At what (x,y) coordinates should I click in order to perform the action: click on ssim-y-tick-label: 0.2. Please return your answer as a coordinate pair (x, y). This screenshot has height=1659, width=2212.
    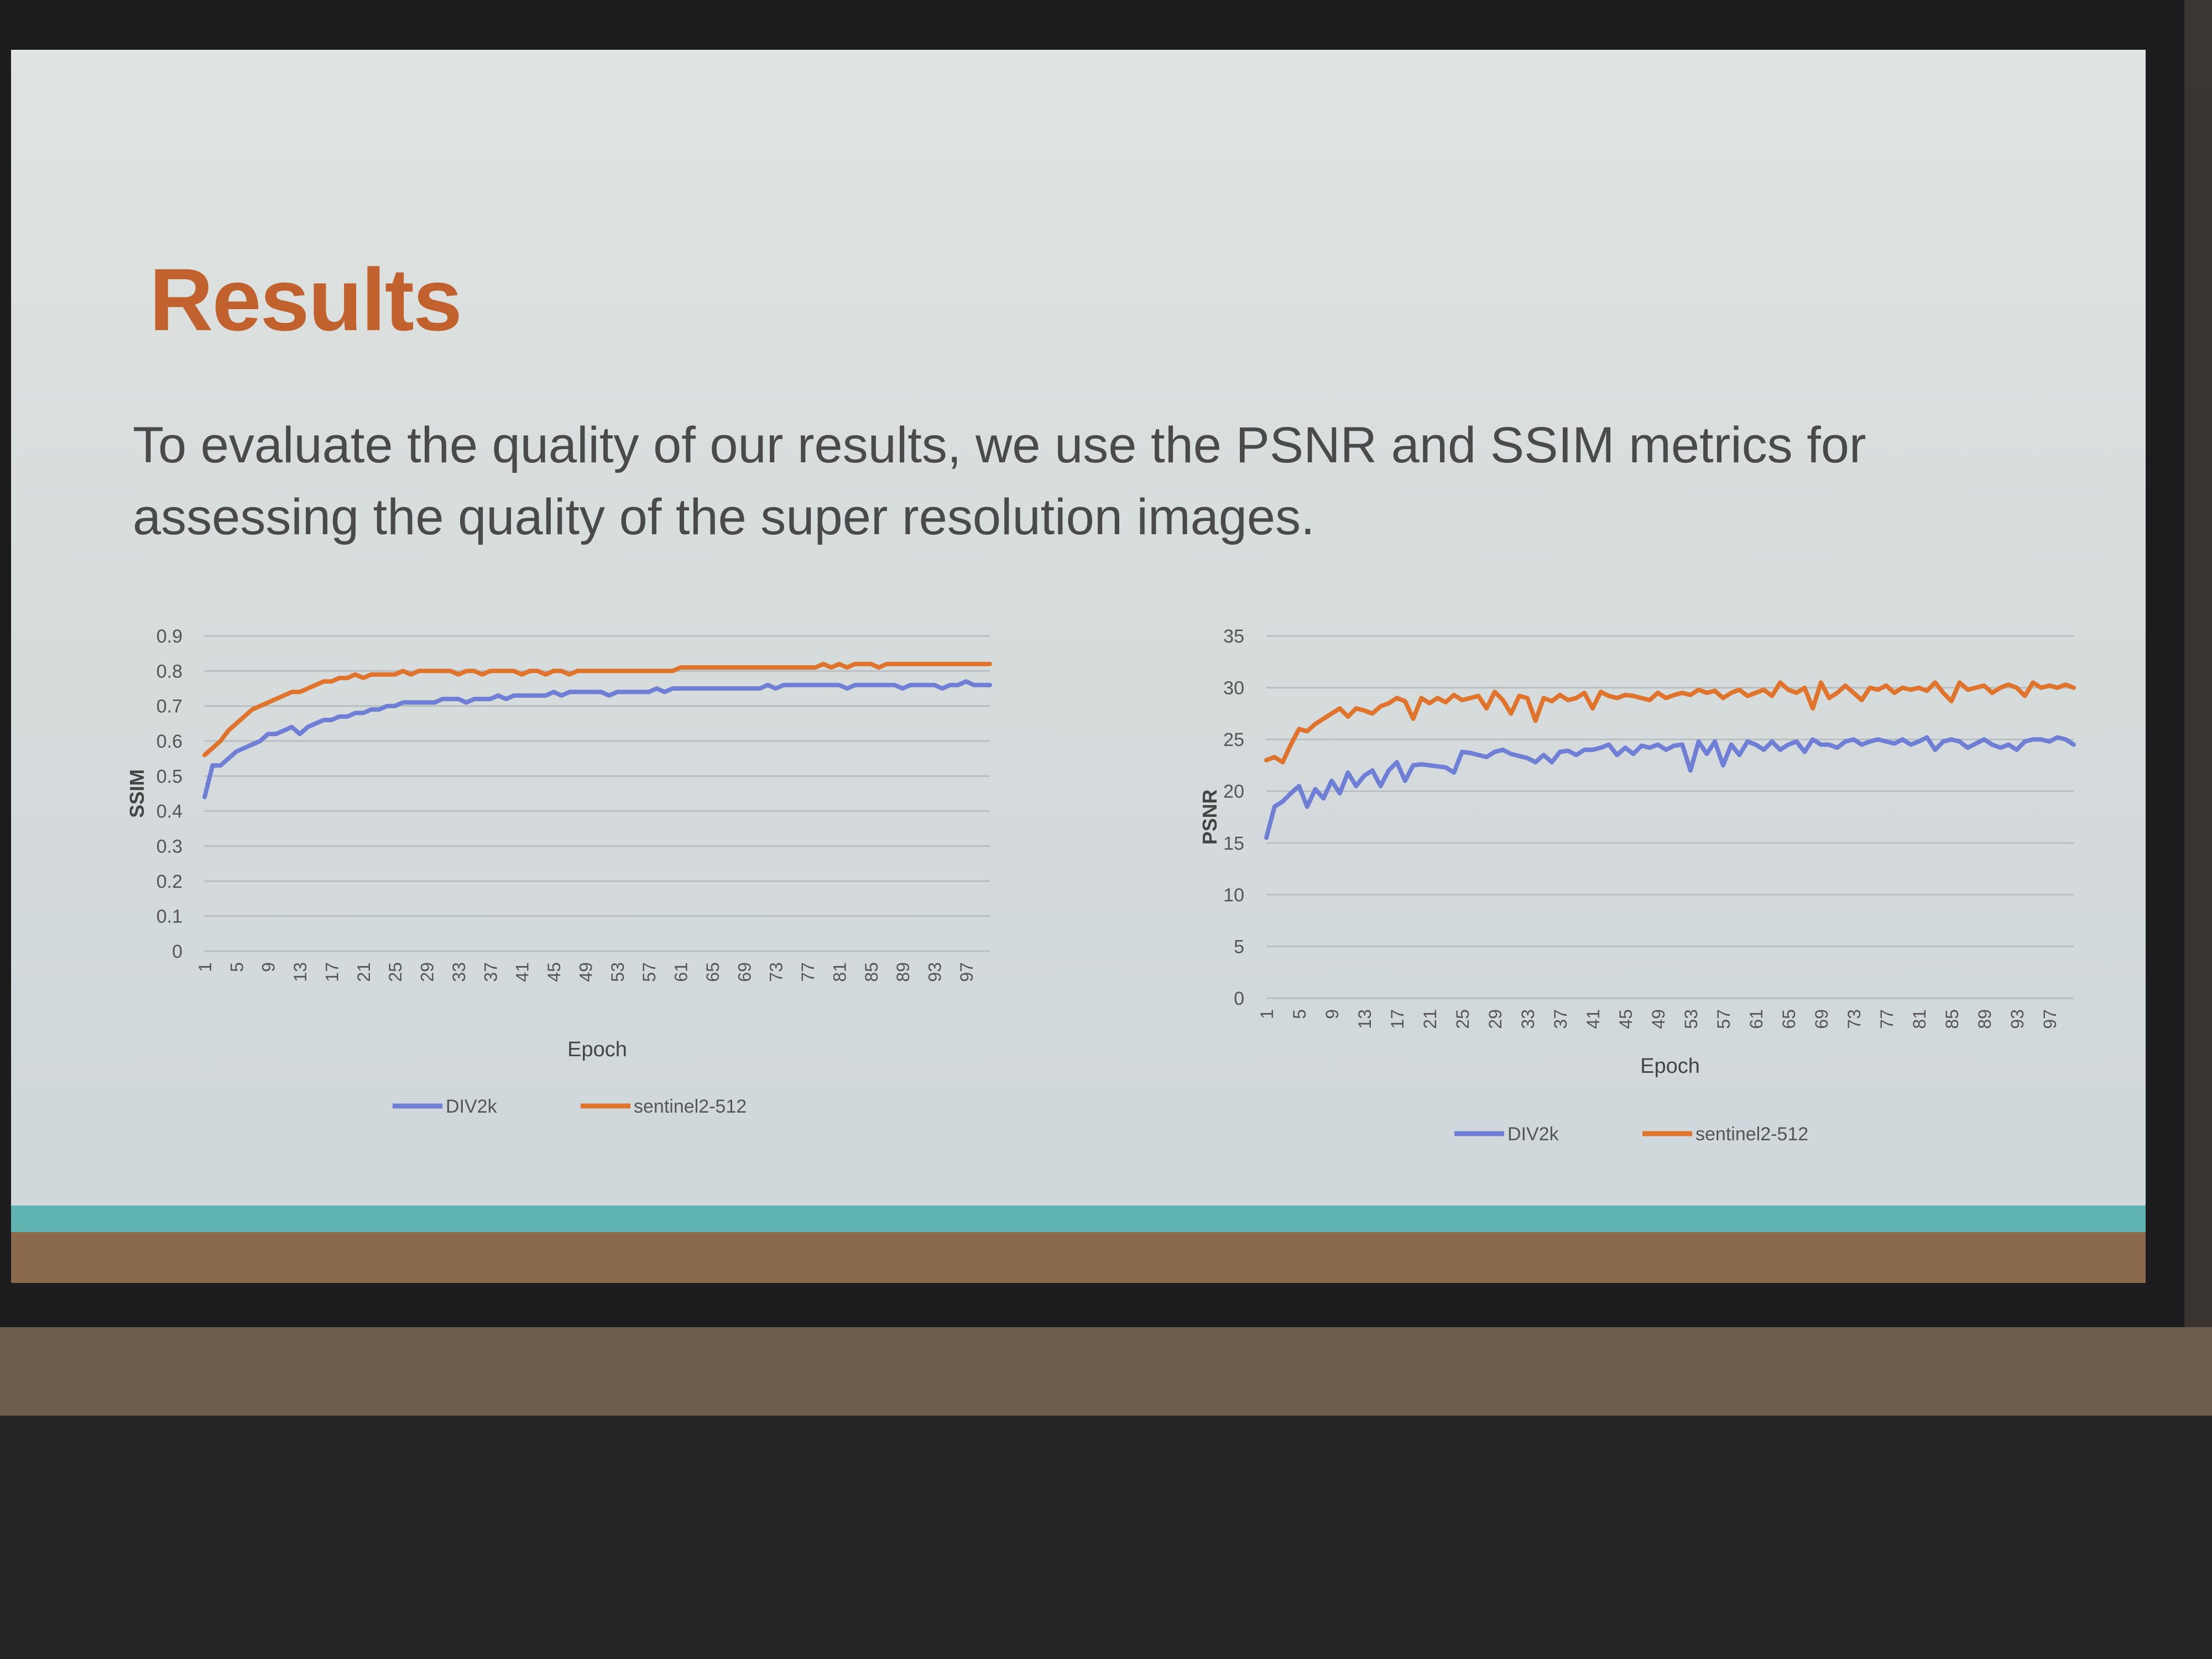
    Looking at the image, I should click on (169, 881).